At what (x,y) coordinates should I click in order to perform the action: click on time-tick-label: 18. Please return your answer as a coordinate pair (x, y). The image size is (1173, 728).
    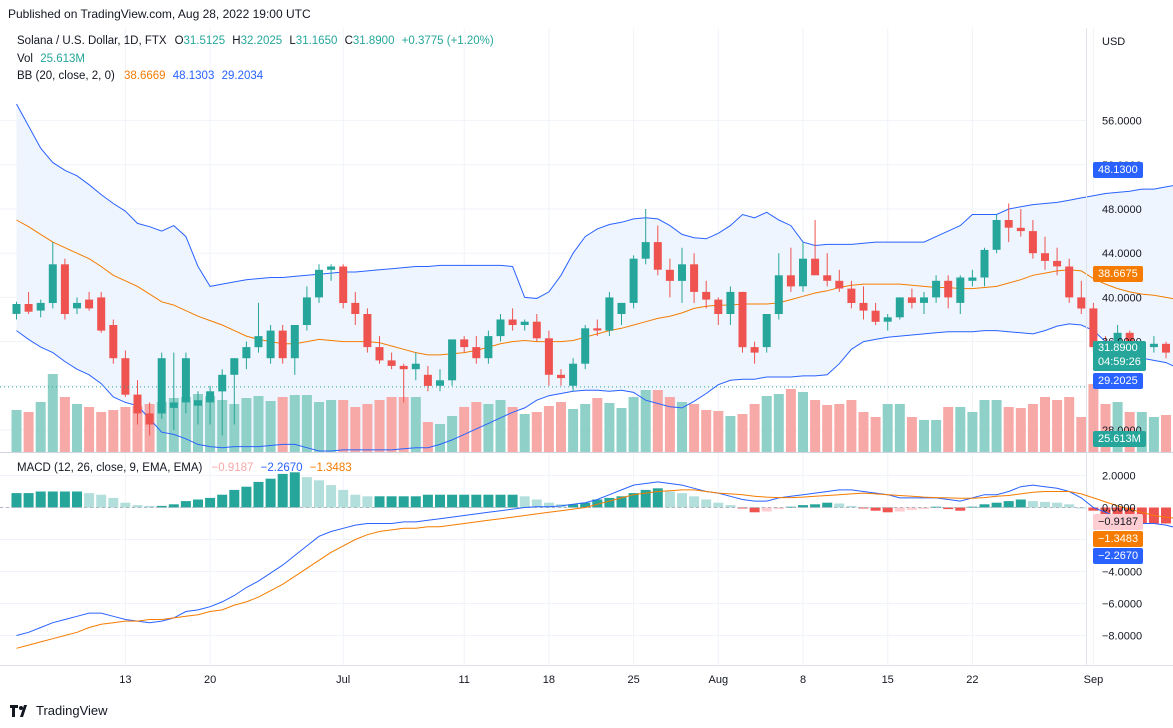
    Looking at the image, I should click on (549, 680).